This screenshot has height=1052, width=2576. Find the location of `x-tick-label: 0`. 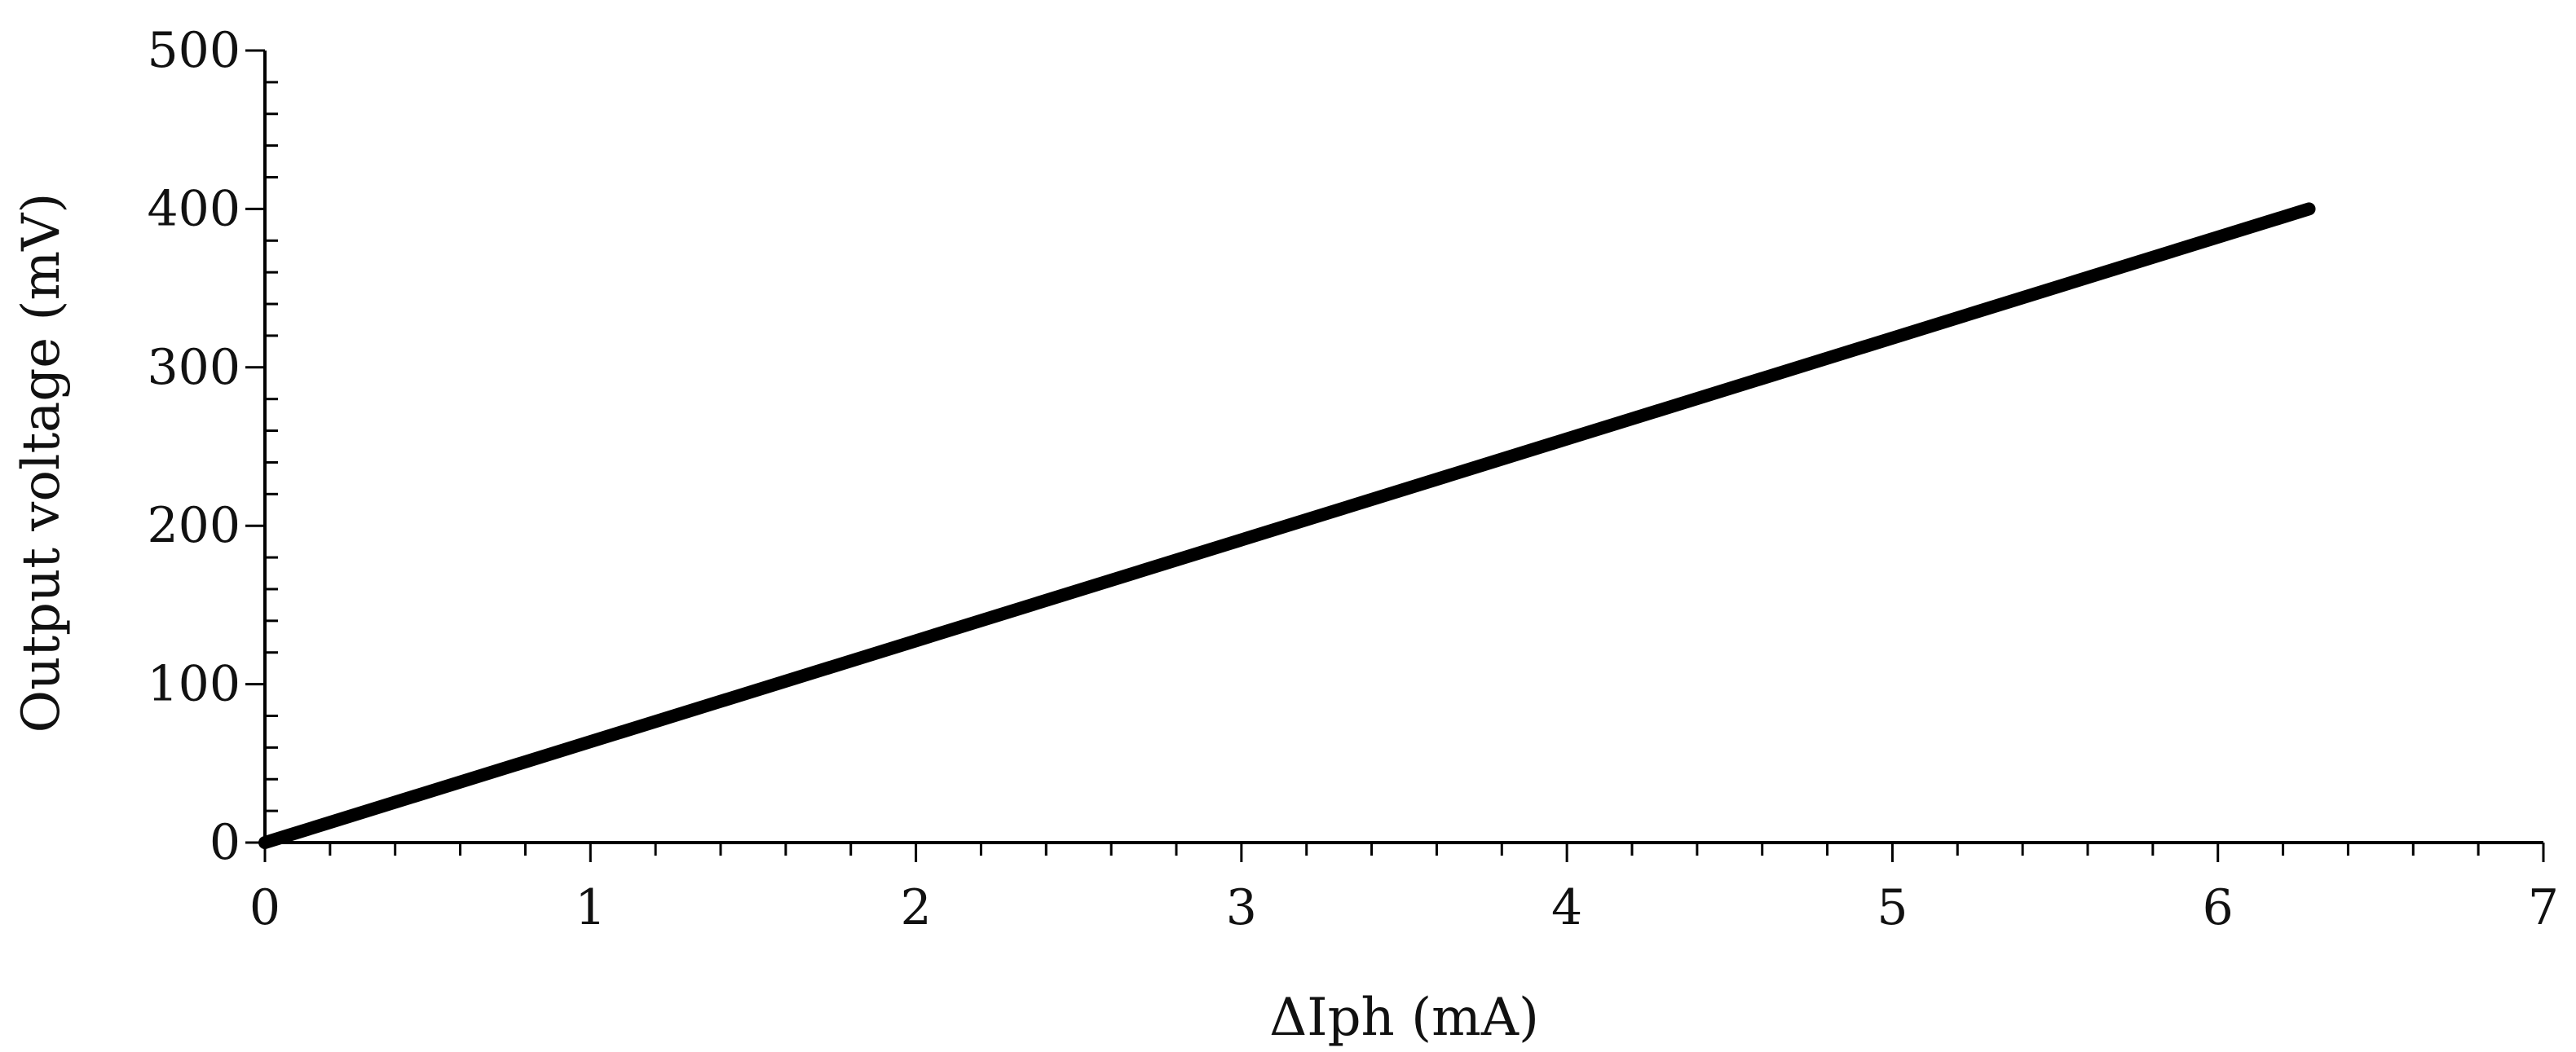

x-tick-label: 0 is located at coordinates (264, 908).